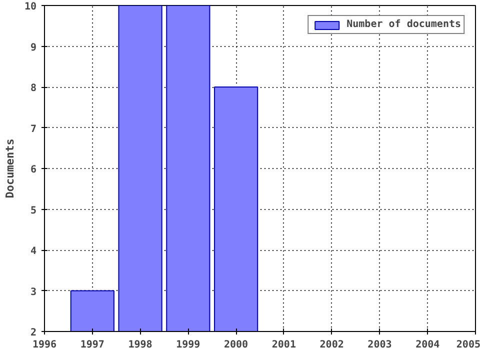  What do you see at coordinates (33, 88) in the screenshot?
I see `y-tick-label: 8` at bounding box center [33, 88].